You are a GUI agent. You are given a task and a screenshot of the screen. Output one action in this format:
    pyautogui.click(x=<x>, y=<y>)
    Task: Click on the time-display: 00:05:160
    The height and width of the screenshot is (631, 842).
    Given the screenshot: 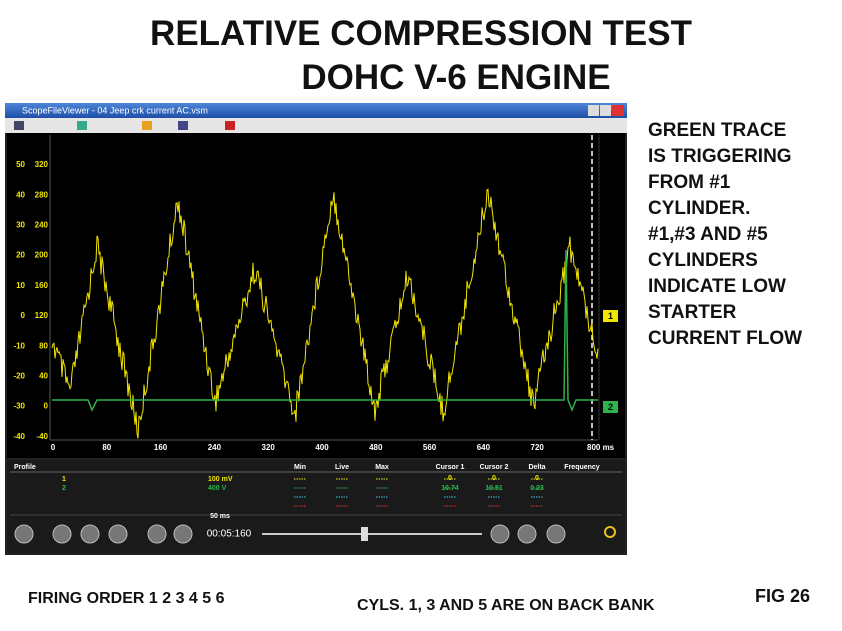 What is the action you would take?
    pyautogui.click(x=229, y=534)
    